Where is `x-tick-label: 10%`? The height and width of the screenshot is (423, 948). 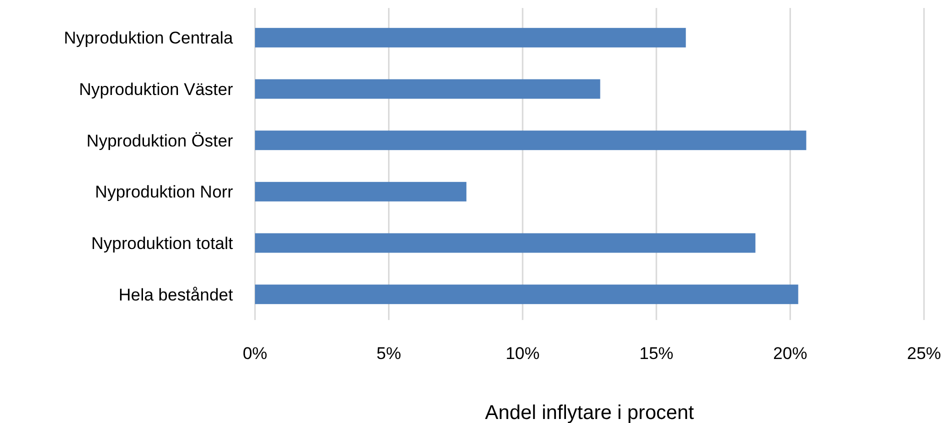 x-tick-label: 10% is located at coordinates (523, 353).